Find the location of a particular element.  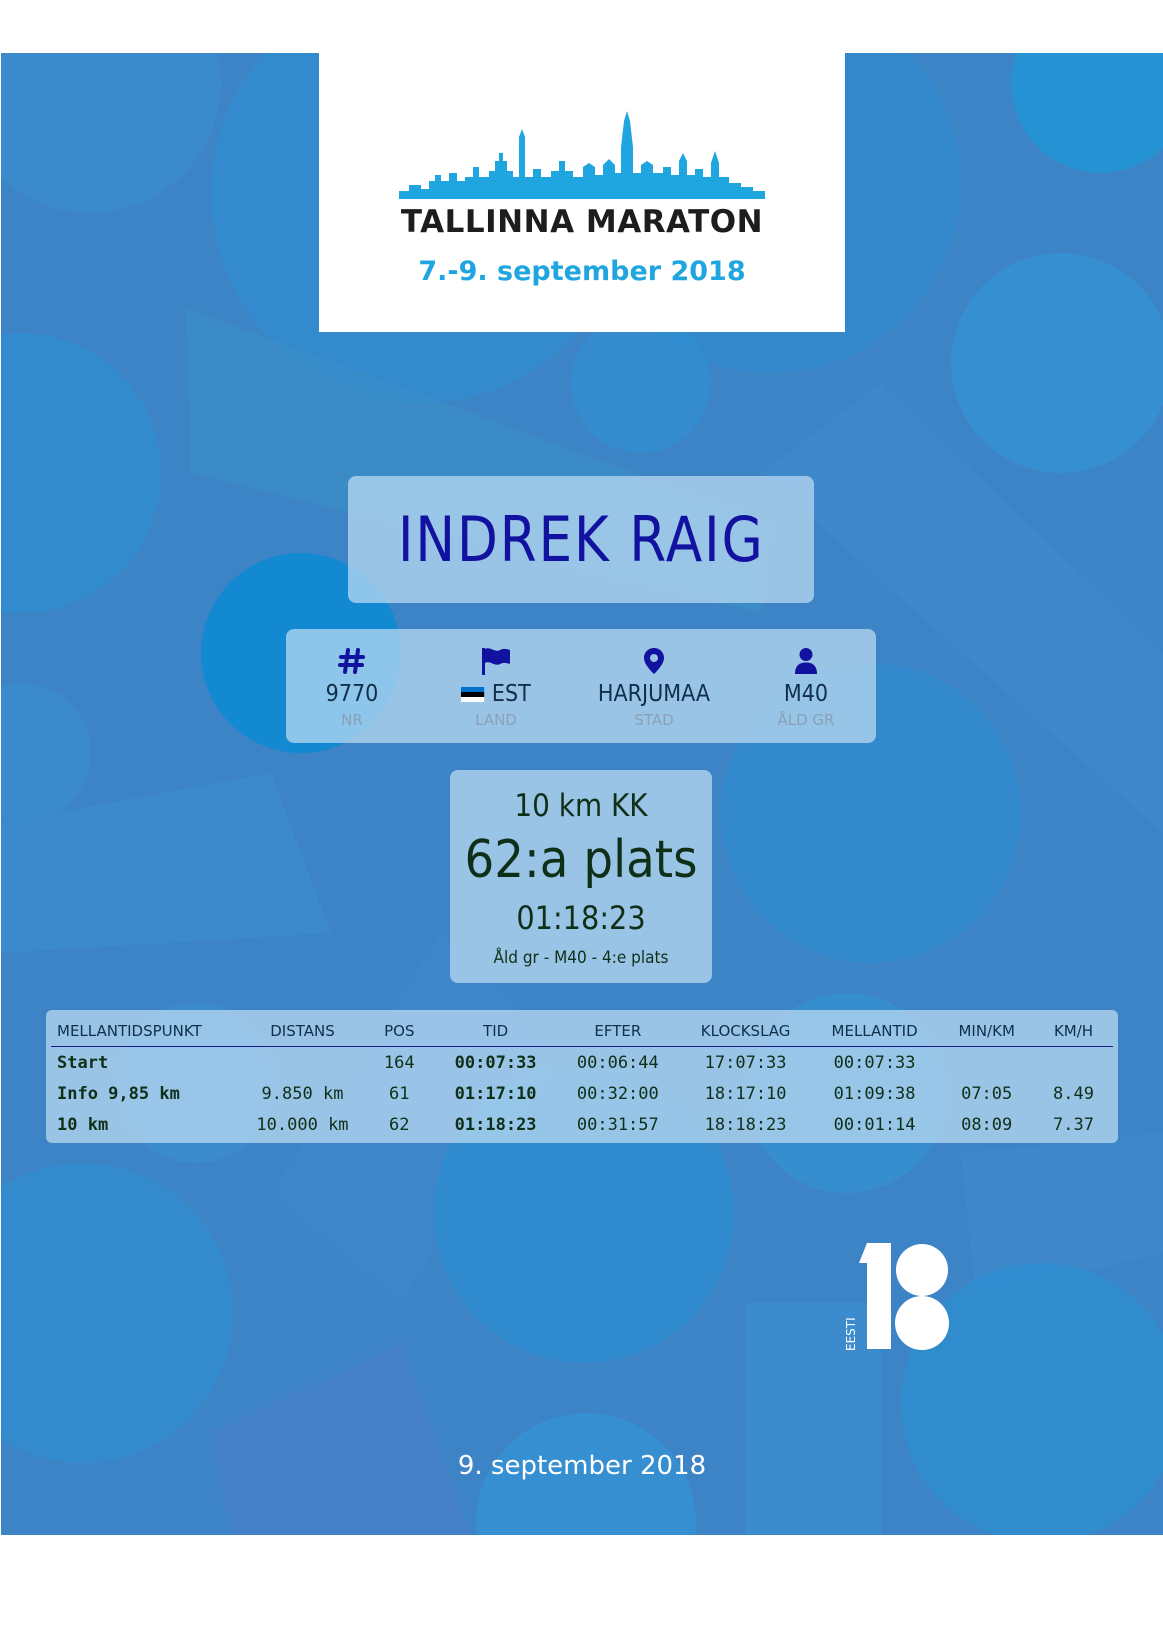

header-distance: DISTANS is located at coordinates (302, 1031).